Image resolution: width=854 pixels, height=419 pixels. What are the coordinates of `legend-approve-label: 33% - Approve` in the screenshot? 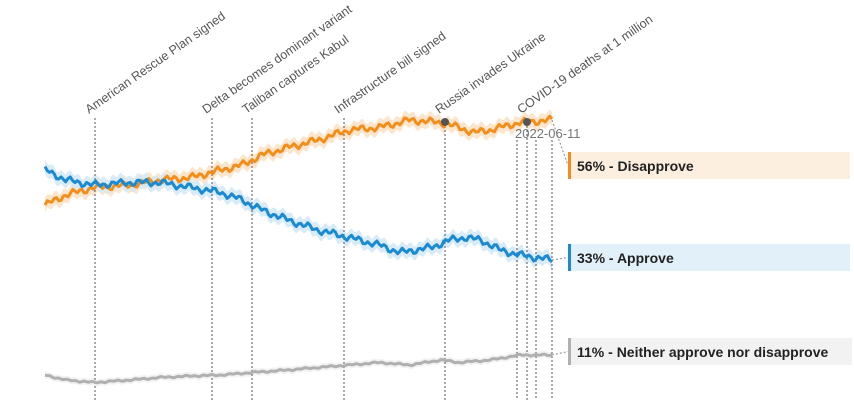 It's located at (625, 257).